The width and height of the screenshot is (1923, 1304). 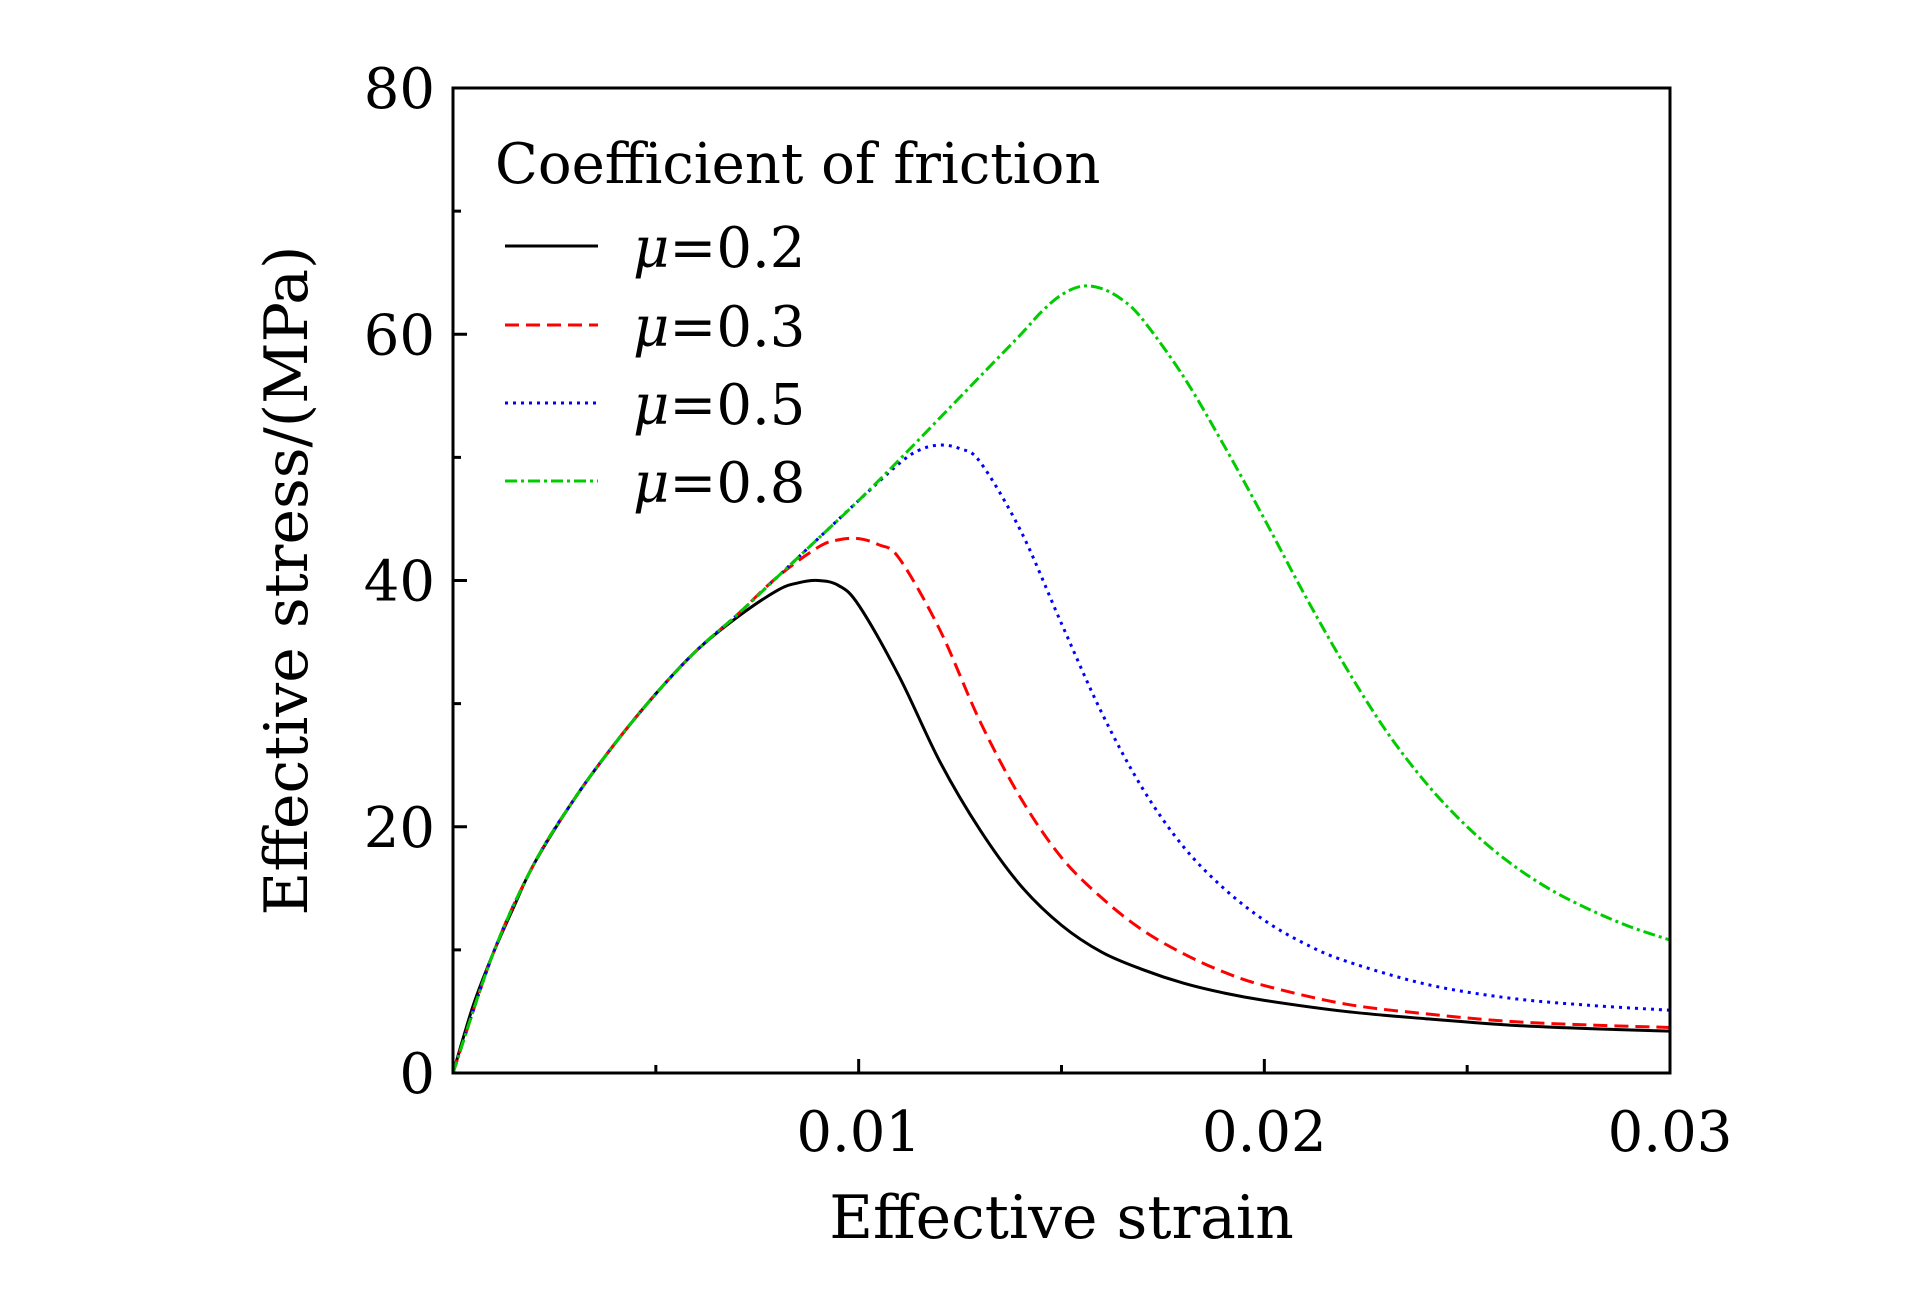 I want to click on x-axis-title: Effective strain, so click(x=1061, y=1218).